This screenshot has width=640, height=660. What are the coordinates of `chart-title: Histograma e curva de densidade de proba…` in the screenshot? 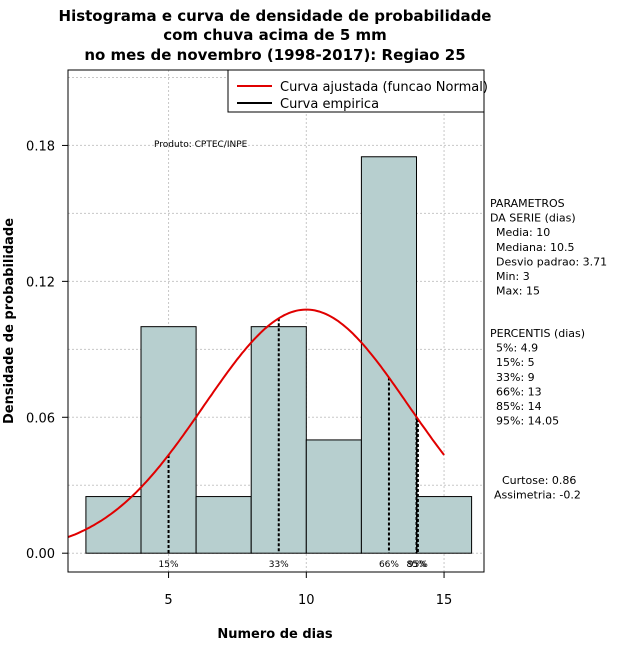 It's located at (275, 35).